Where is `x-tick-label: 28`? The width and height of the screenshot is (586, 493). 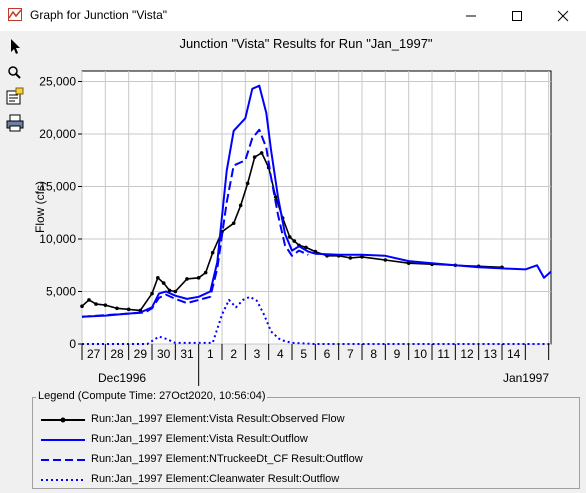 x-tick-label: 28 is located at coordinates (117, 354).